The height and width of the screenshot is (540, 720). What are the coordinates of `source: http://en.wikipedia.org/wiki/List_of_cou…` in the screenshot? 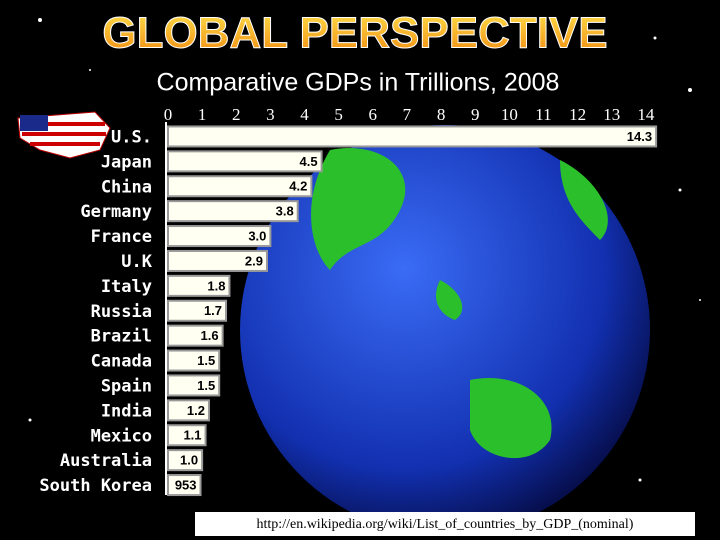 It's located at (445, 524).